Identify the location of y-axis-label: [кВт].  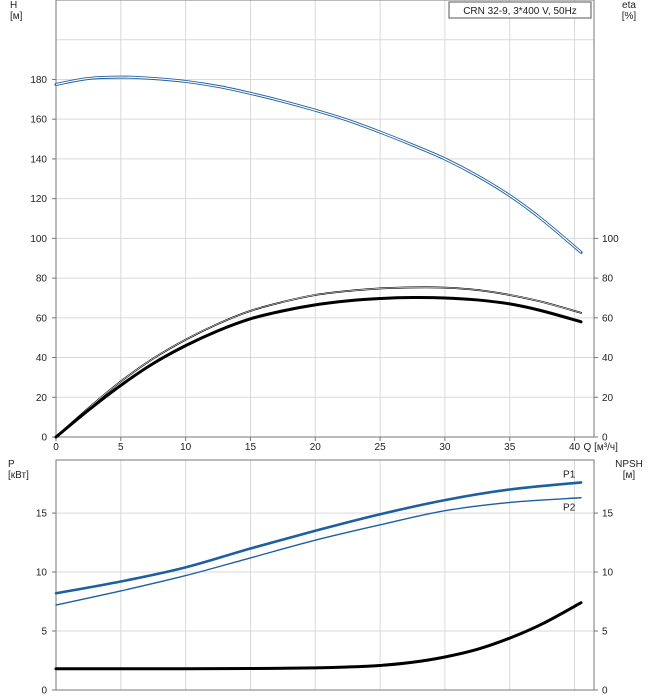
(18, 475).